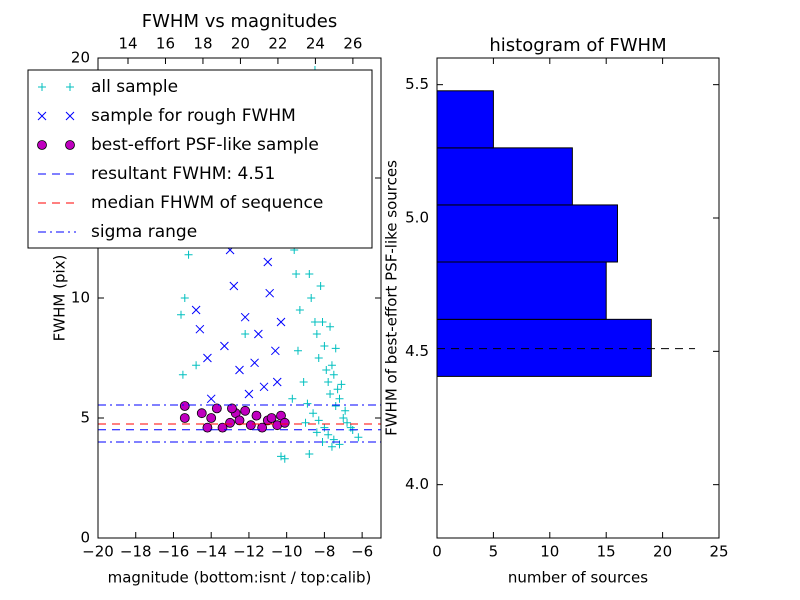 Image resolution: width=800 pixels, height=600 pixels. I want to click on x-tick-label: −10, so click(287, 552).